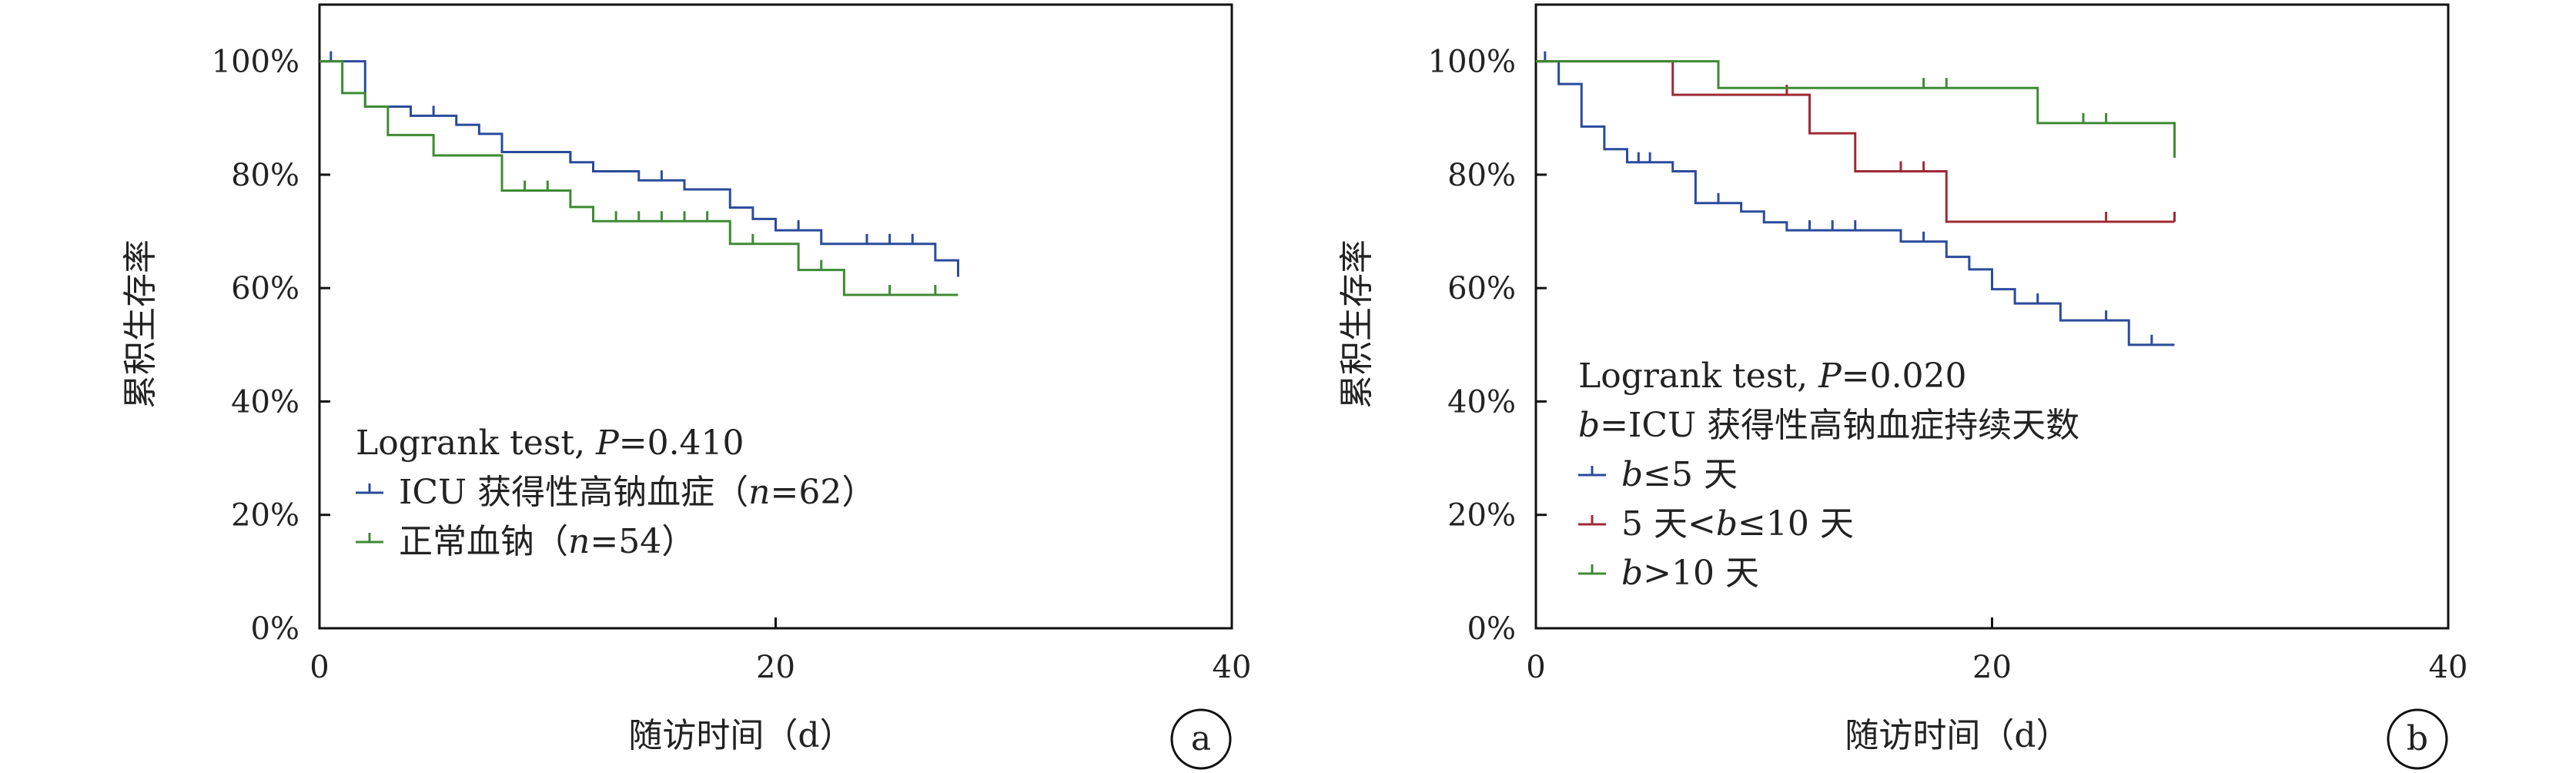  I want to click on legend-title: Logrank test, P=0.020, so click(1772, 376).